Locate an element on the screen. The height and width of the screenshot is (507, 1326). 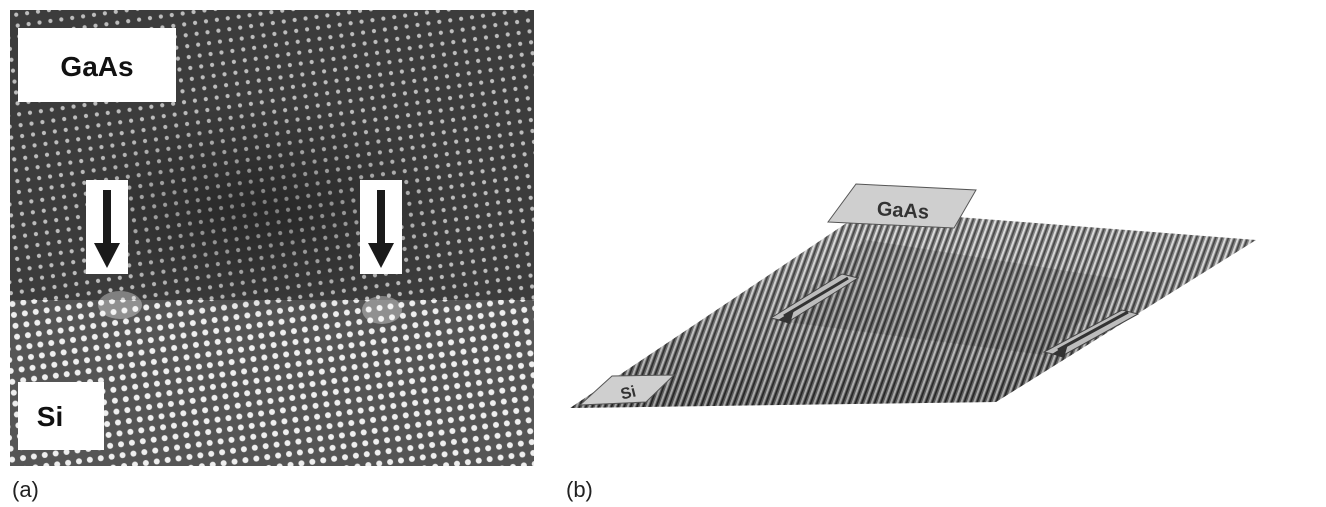
panel-a-caption: (a) is located at coordinates (25, 490).